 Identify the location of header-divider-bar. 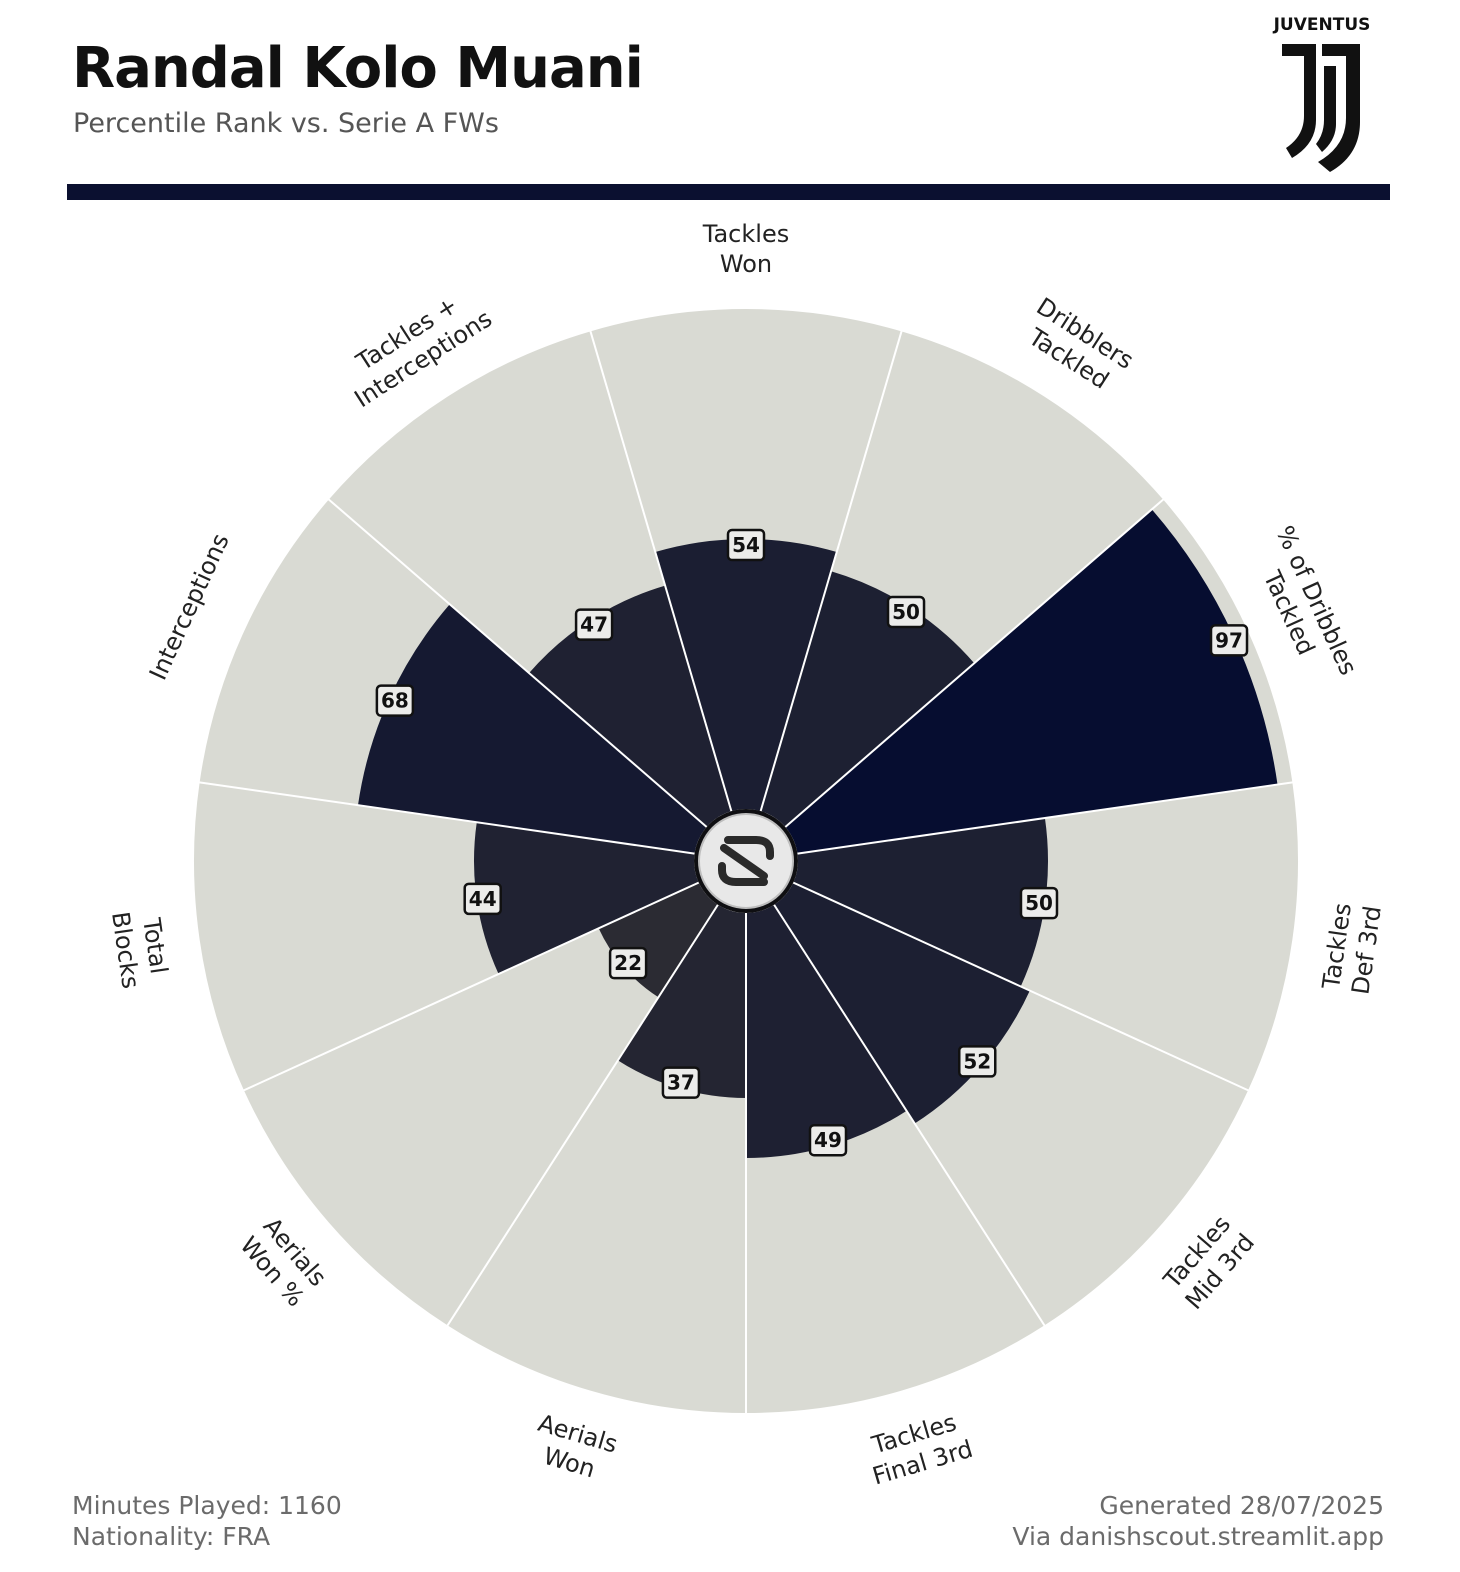
(728, 192).